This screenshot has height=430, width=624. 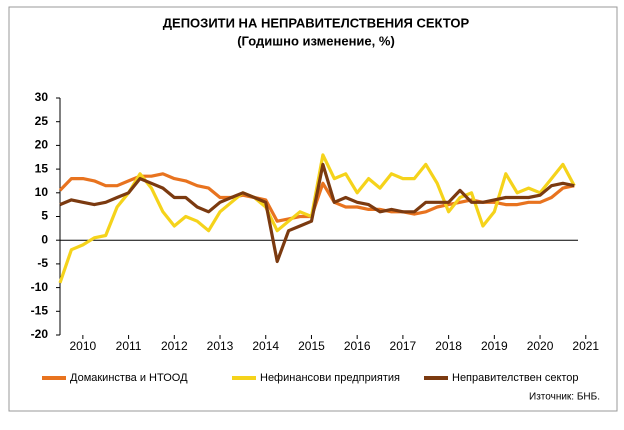 I want to click on legend-label: Домакинства и НТООД, so click(x=129, y=378).